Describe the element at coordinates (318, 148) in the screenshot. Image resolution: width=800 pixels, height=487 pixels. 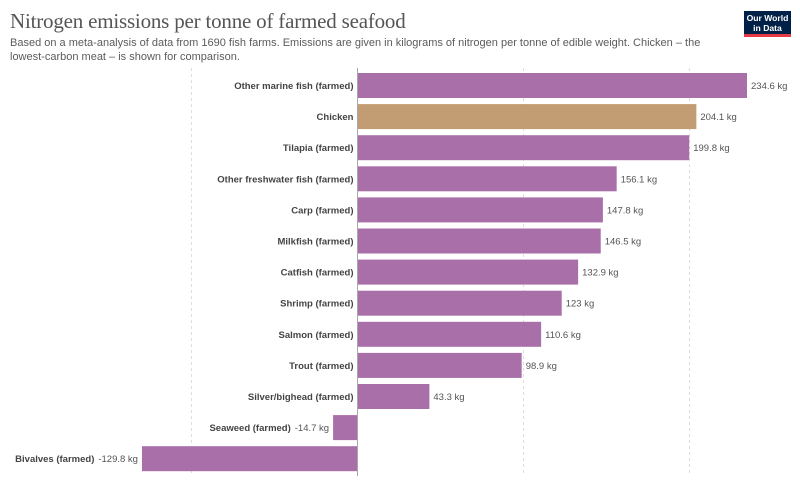
I see `category-label: Tilapia (farmed)` at that location.